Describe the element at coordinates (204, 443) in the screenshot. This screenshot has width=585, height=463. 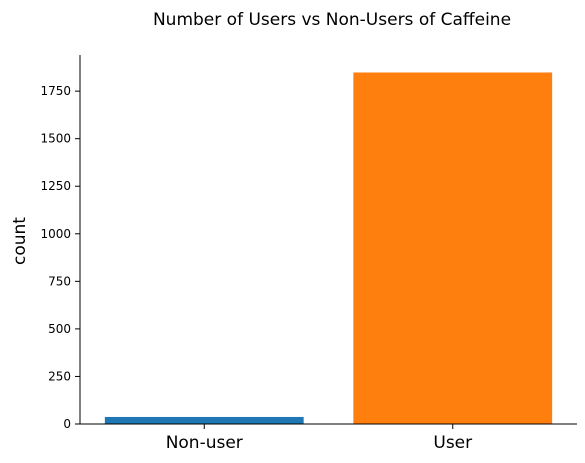
I see `x-tick-label: Non-user` at that location.